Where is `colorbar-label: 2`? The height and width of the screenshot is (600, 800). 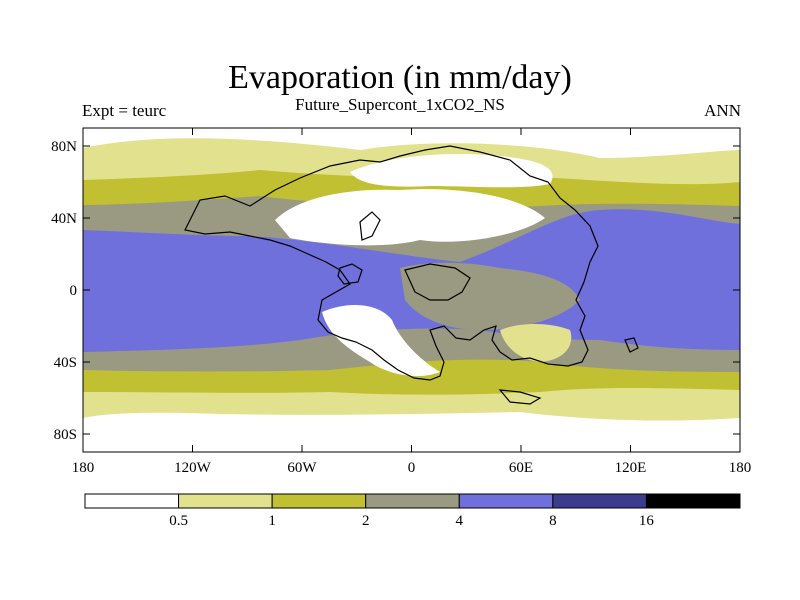
colorbar-label: 2 is located at coordinates (366, 521).